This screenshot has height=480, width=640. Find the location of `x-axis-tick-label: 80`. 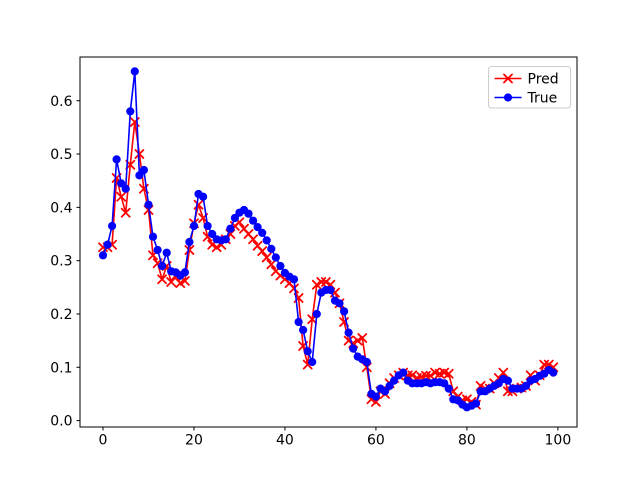

x-axis-tick-label: 80 is located at coordinates (467, 441).